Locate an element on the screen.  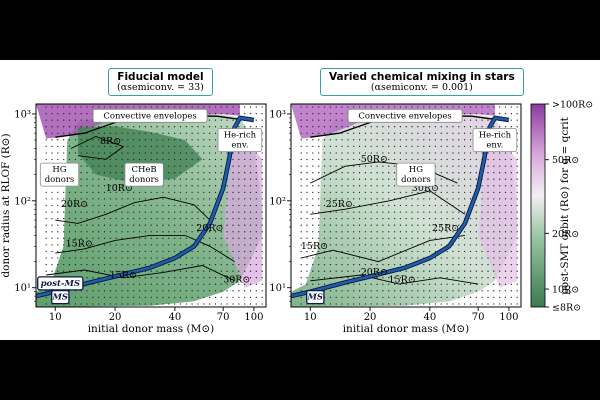
left-region-text: CHeB is located at coordinates (143, 170).